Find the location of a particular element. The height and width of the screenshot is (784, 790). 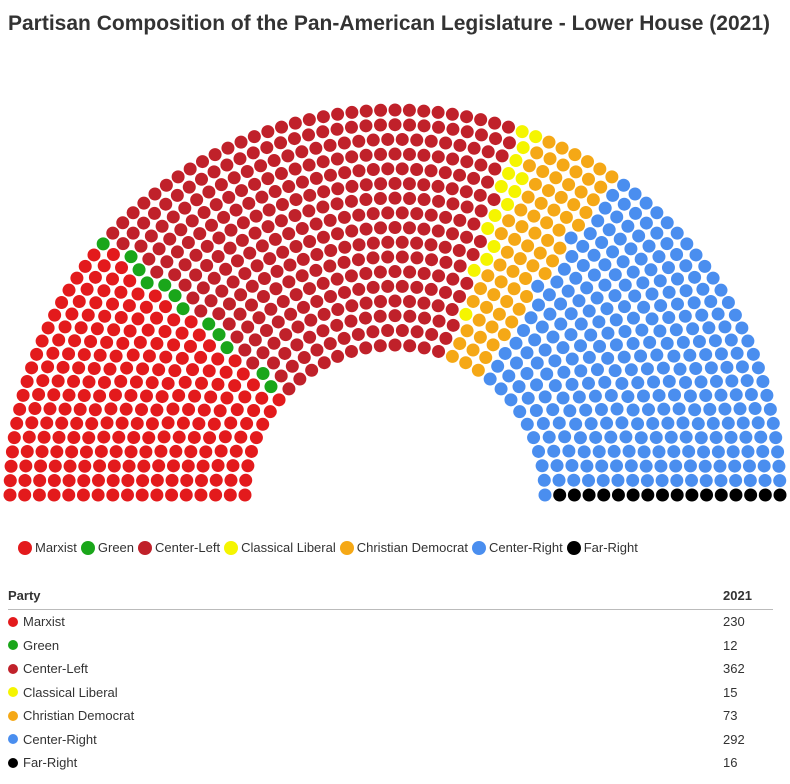

seat-green is located at coordinates (175, 296).